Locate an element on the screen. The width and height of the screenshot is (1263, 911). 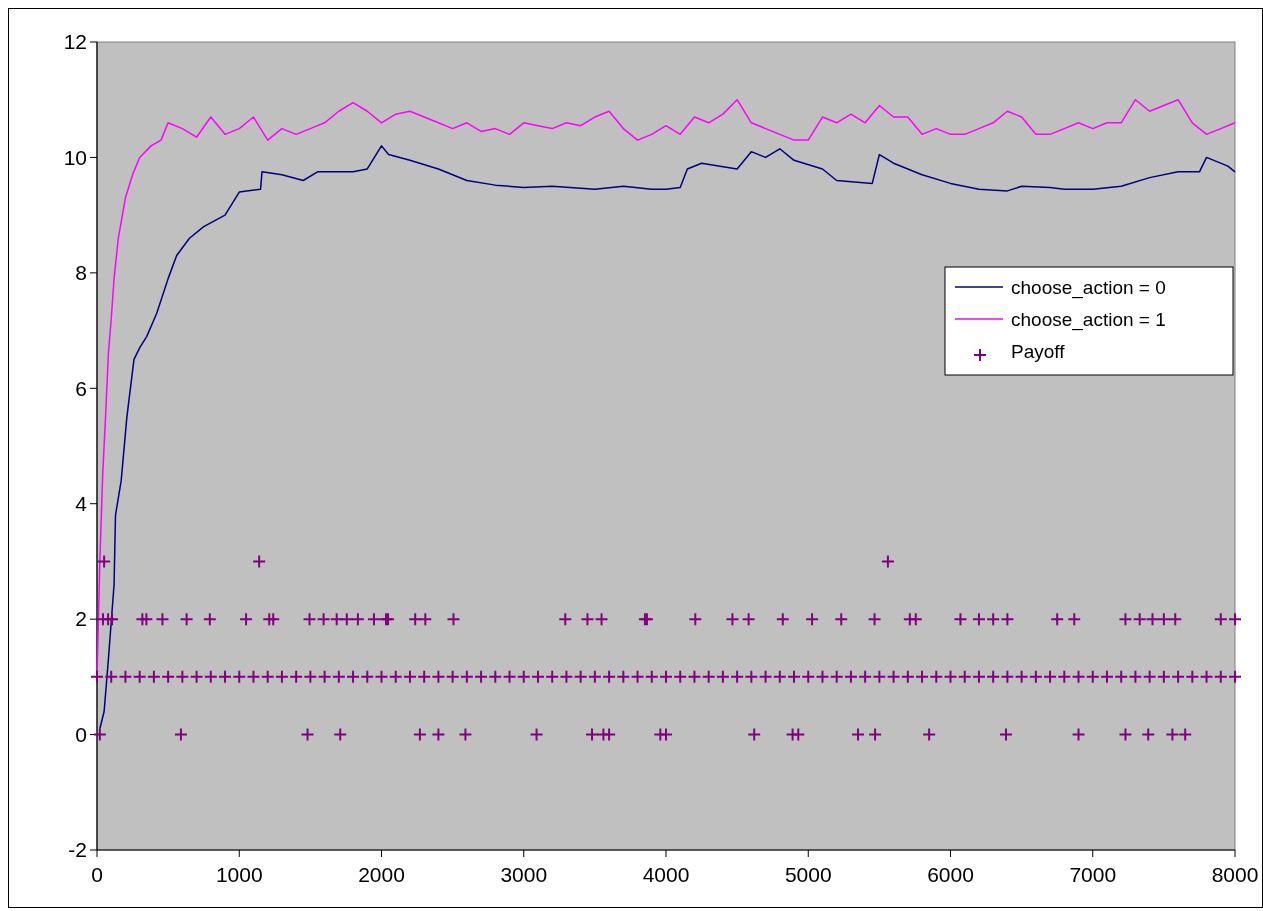
x-tick-label: 5000 is located at coordinates (808, 874).